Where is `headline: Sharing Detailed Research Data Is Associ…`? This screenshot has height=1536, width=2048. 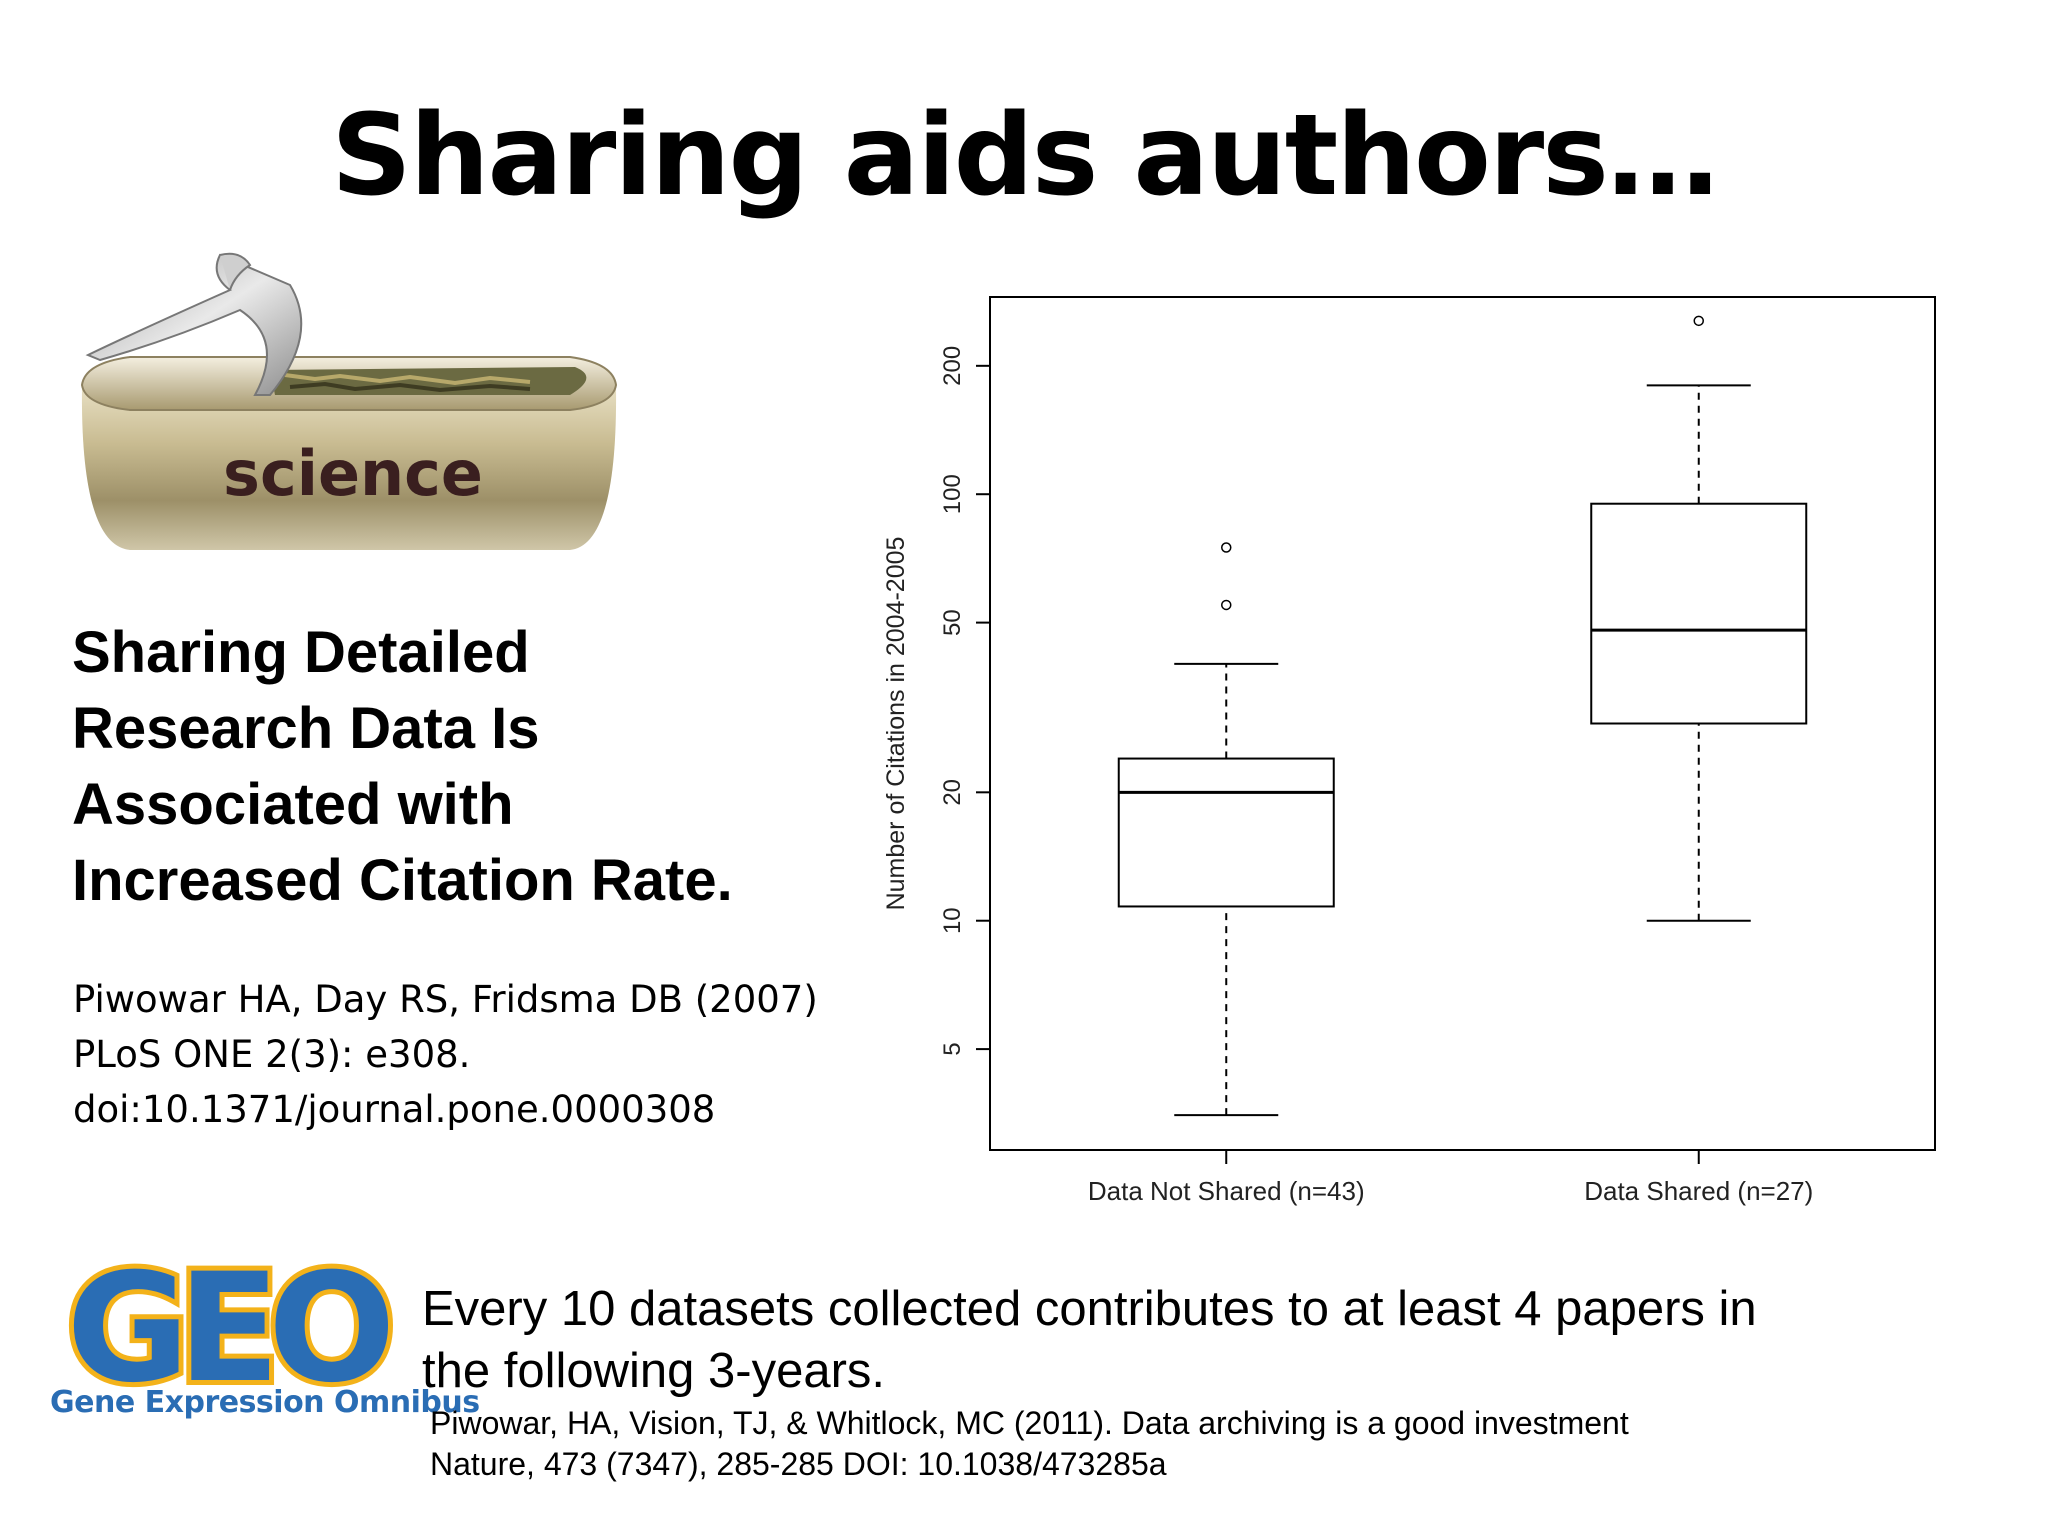
headline: Sharing Detailed Research Data Is Associ… is located at coordinates (452, 767).